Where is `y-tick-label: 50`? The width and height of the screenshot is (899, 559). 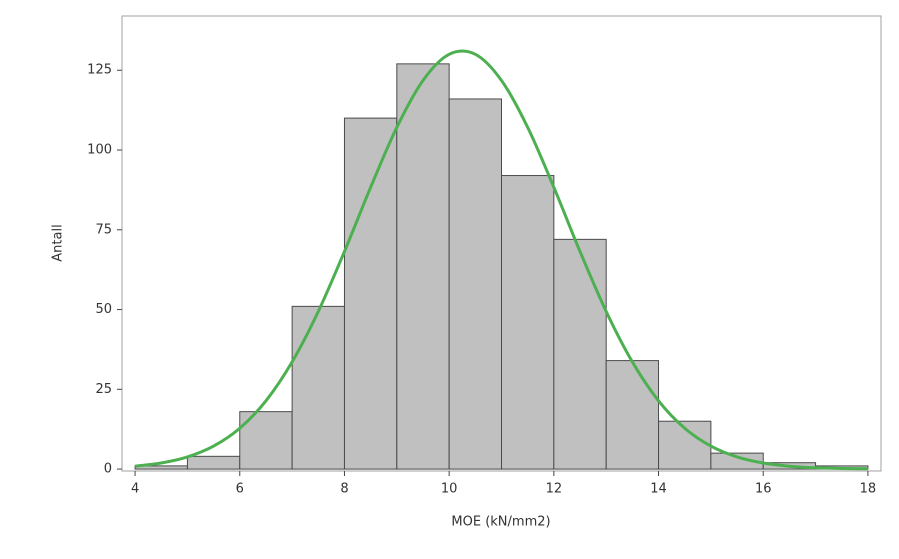 y-tick-label: 50 is located at coordinates (103, 309).